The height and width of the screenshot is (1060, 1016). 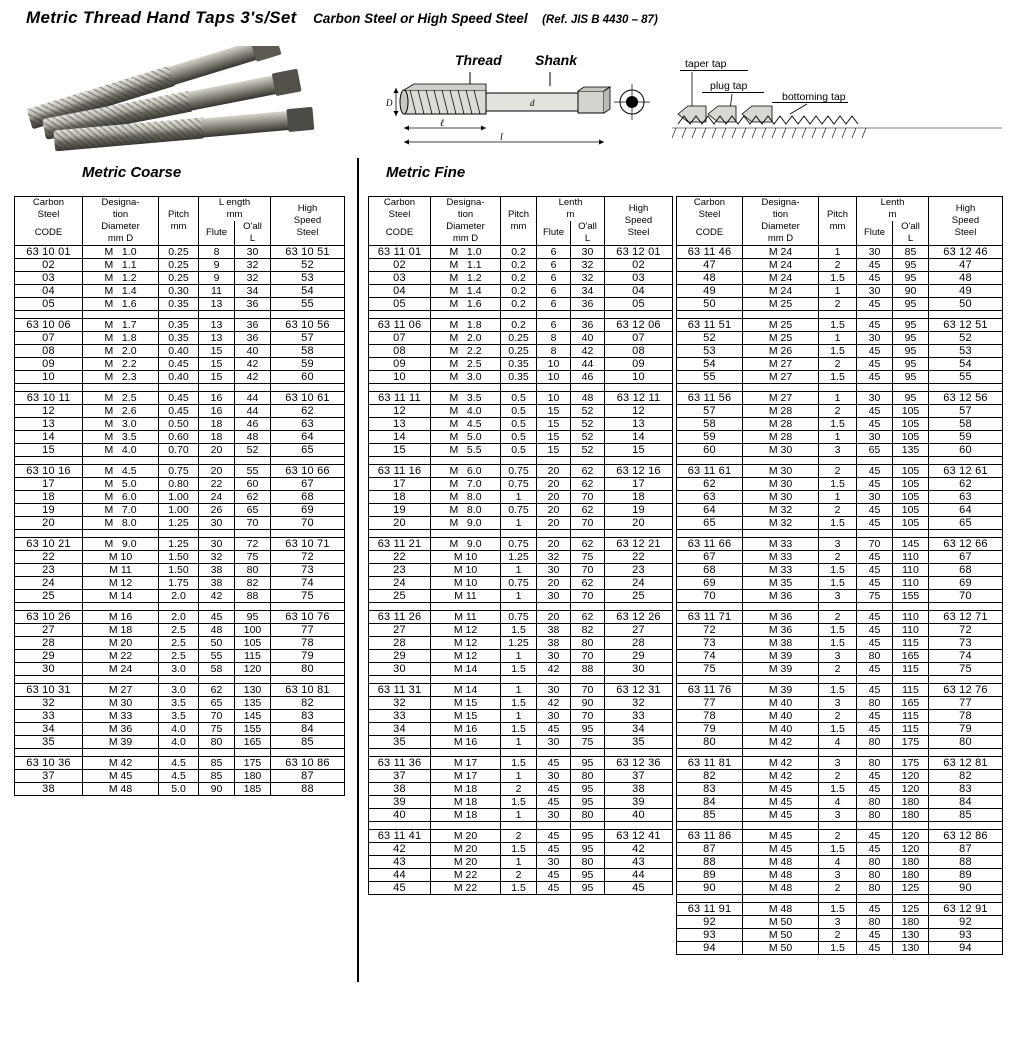 What do you see at coordinates (465, 888) in the screenshot?
I see `cell-designation: M 22` at bounding box center [465, 888].